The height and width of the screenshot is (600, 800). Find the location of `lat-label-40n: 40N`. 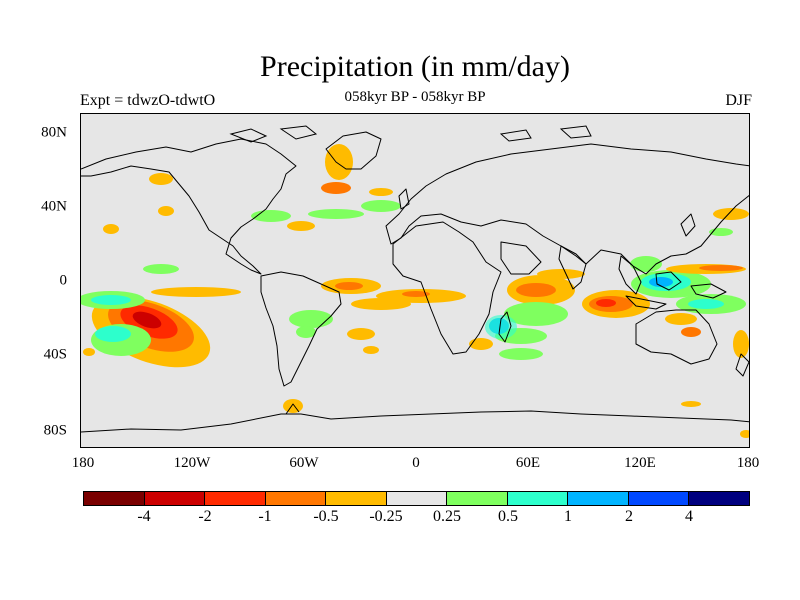

lat-label-40n: 40N is located at coordinates (54, 206).